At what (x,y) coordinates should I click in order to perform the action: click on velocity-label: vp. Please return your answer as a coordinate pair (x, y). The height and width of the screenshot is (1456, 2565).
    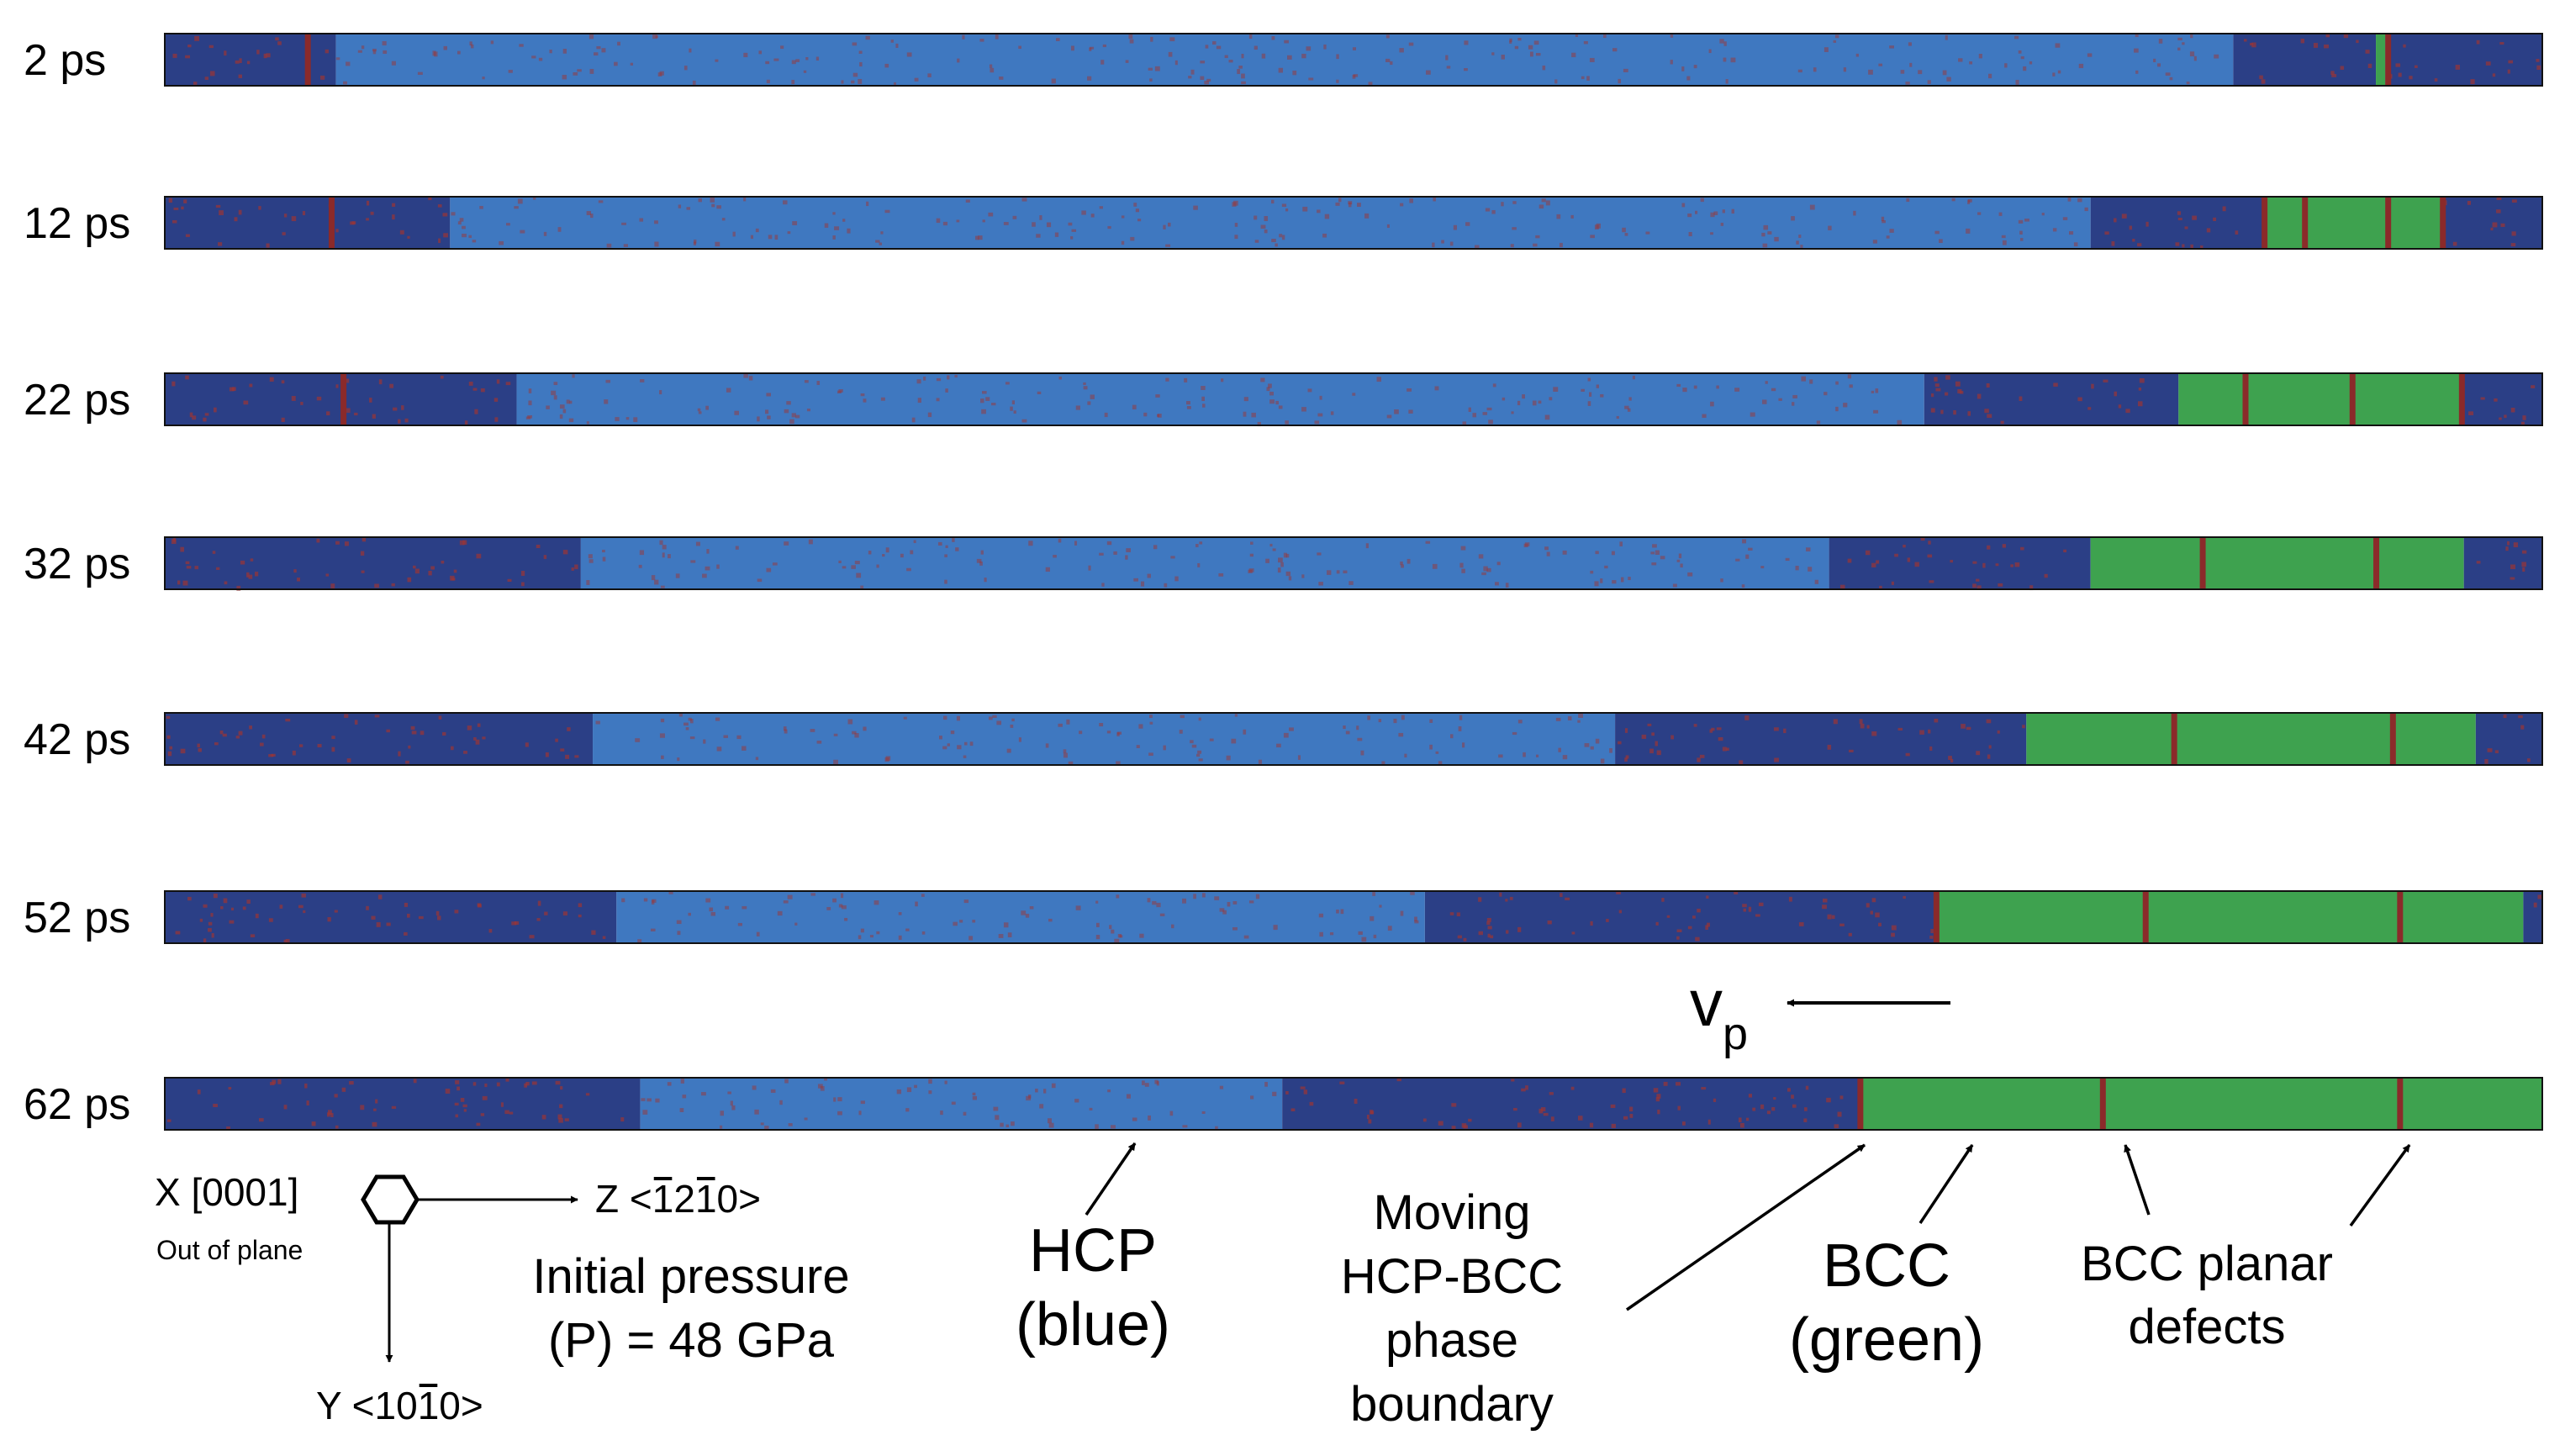
    Looking at the image, I should click on (1719, 1012).